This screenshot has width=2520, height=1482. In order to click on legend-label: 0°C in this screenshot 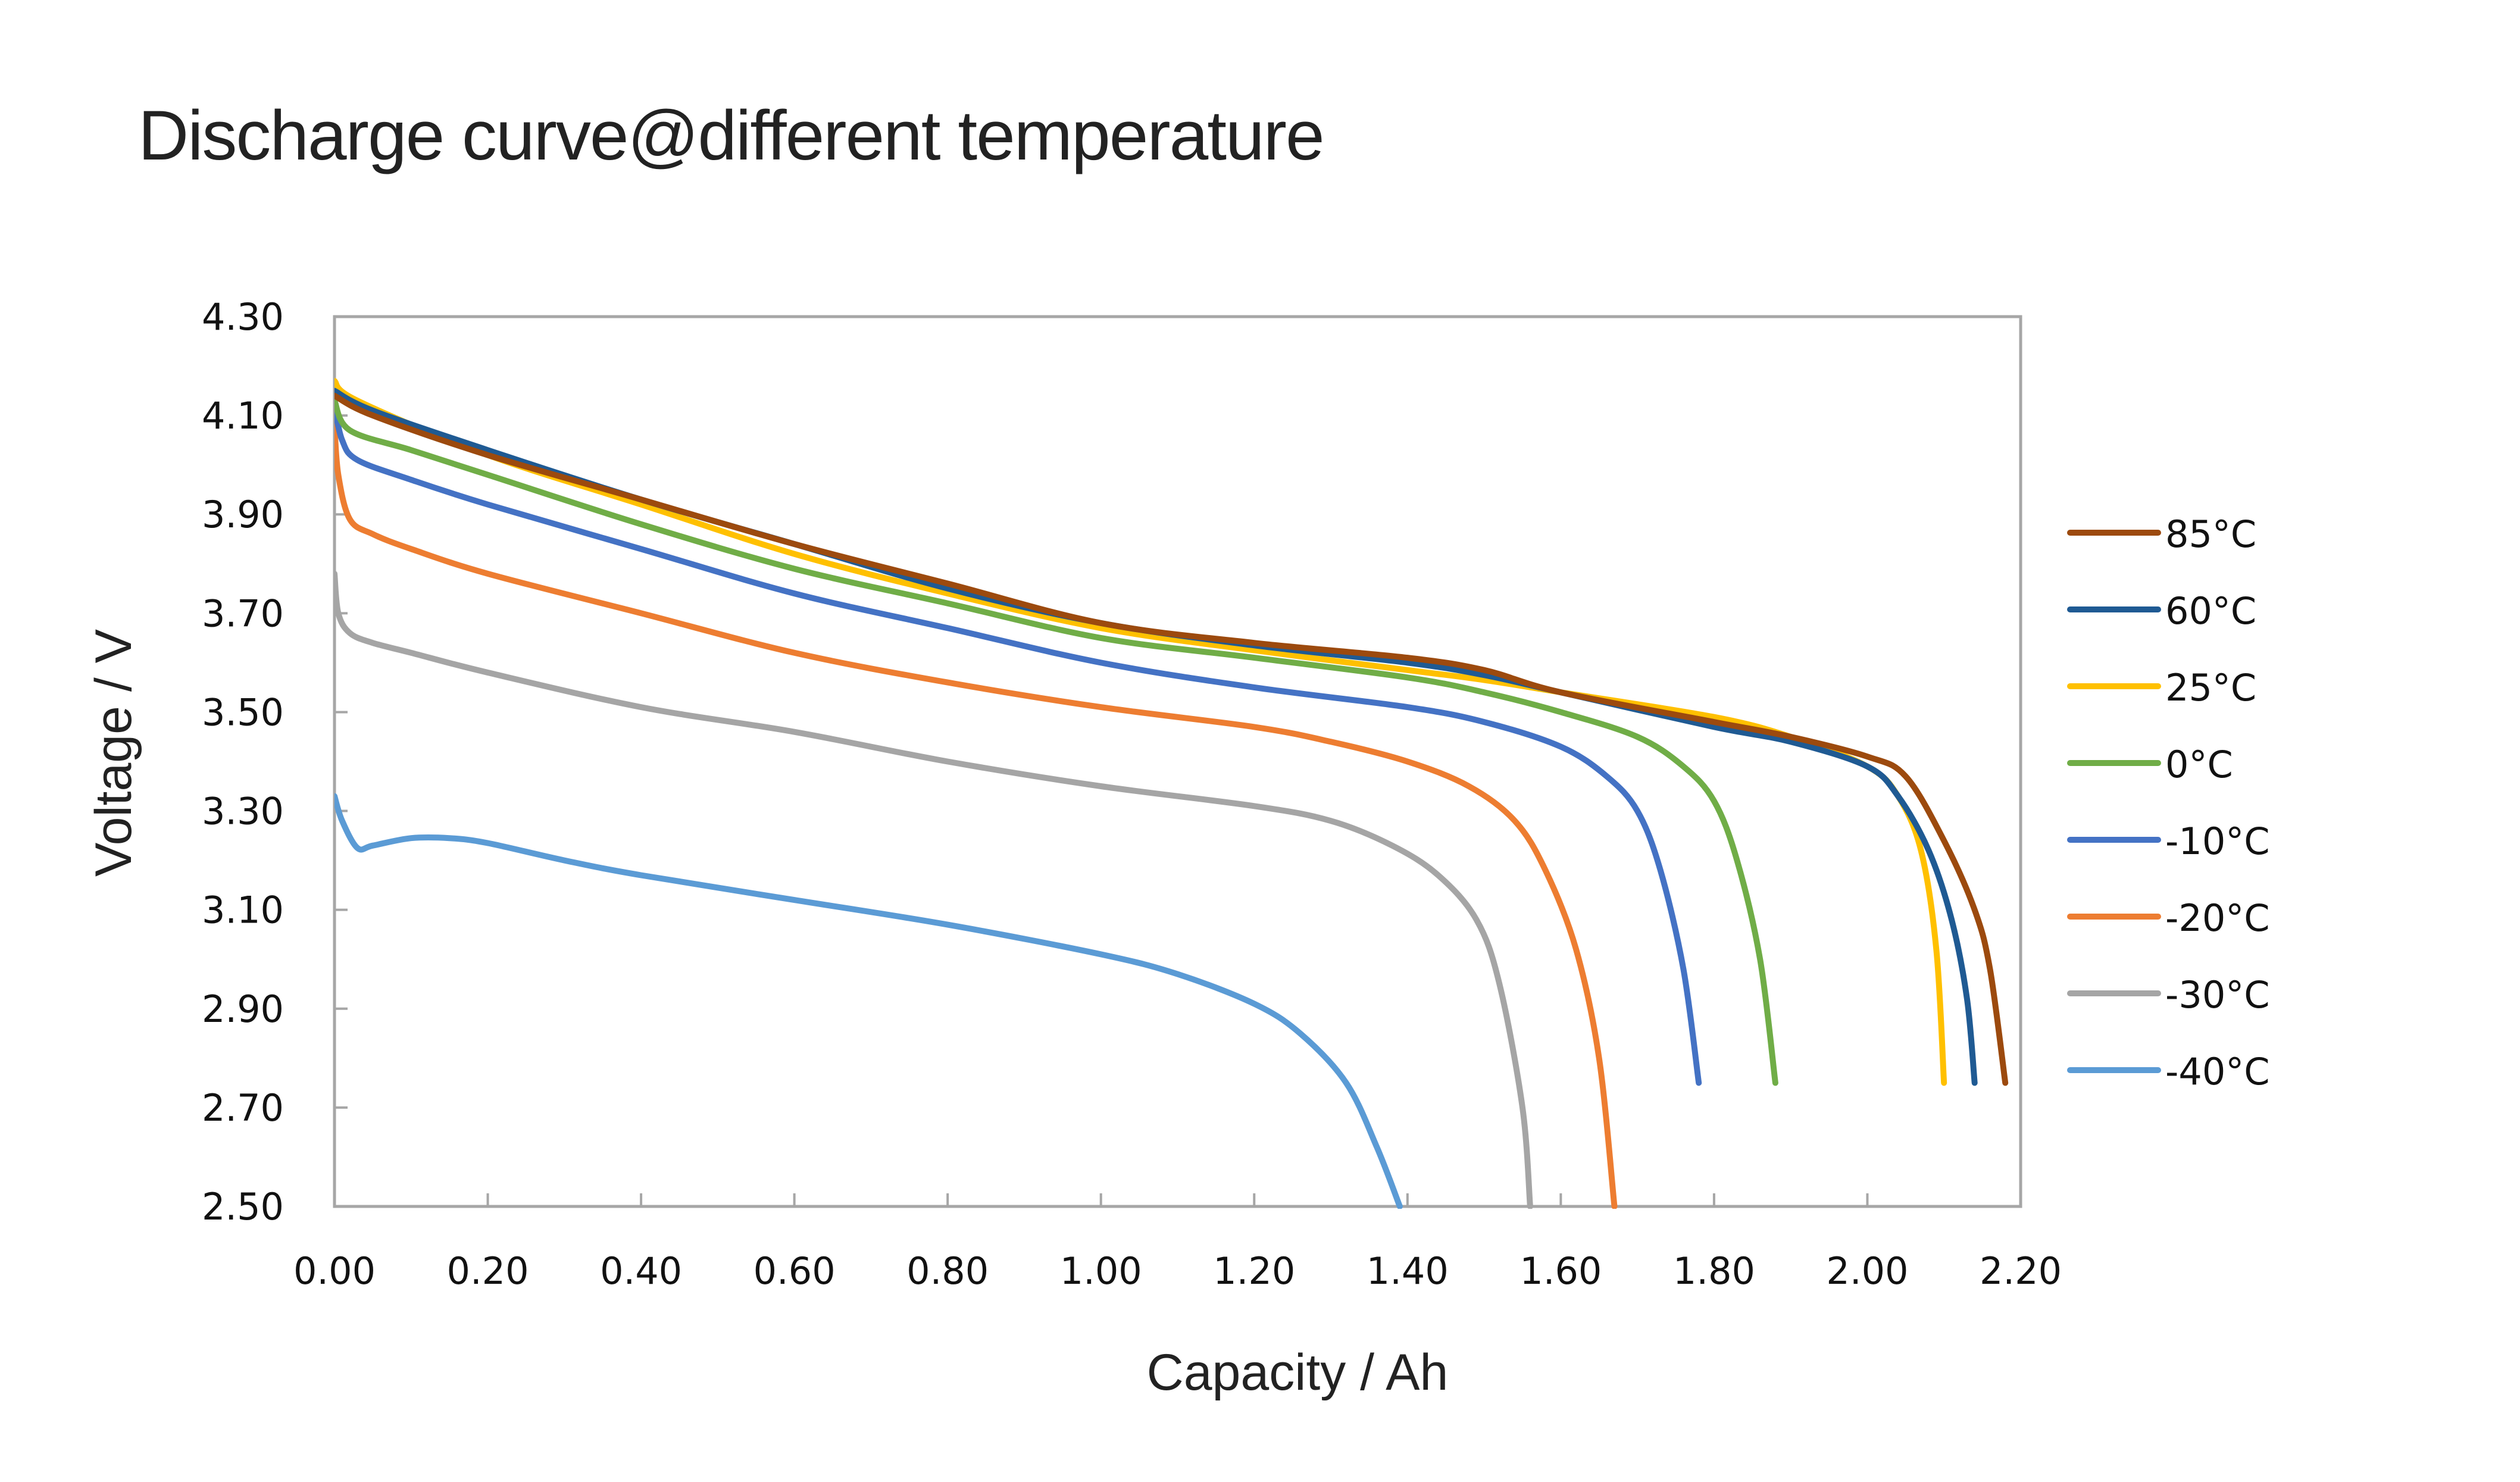, I will do `click(2199, 765)`.